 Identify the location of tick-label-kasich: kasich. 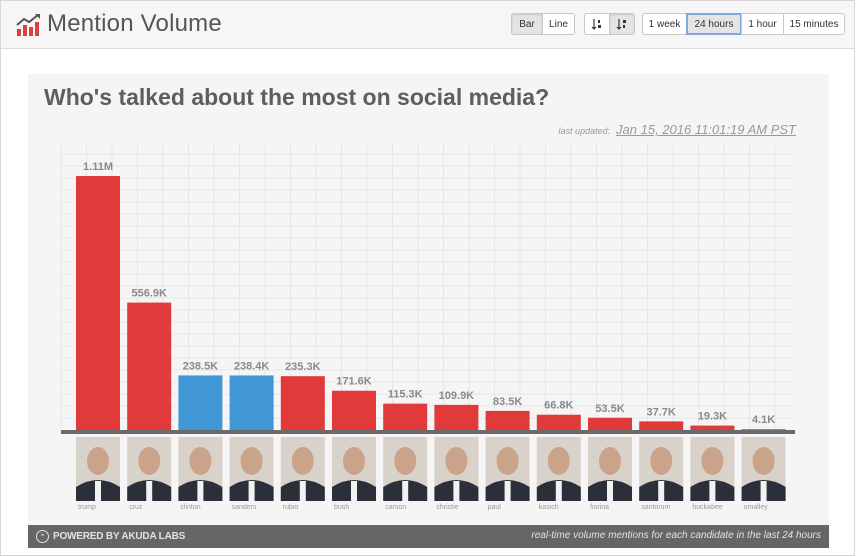
(549, 507).